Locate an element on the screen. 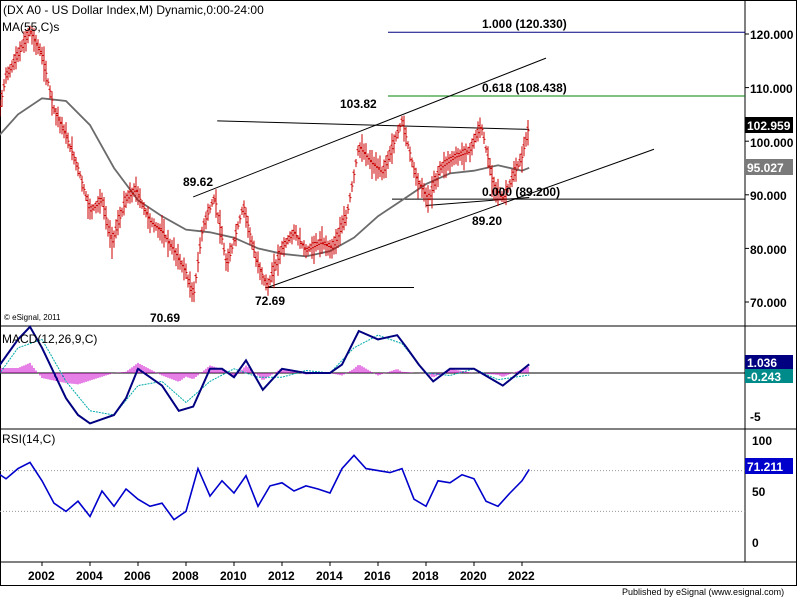 This screenshot has width=797, height=599. rsi-value: 71.211 is located at coordinates (765, 467).